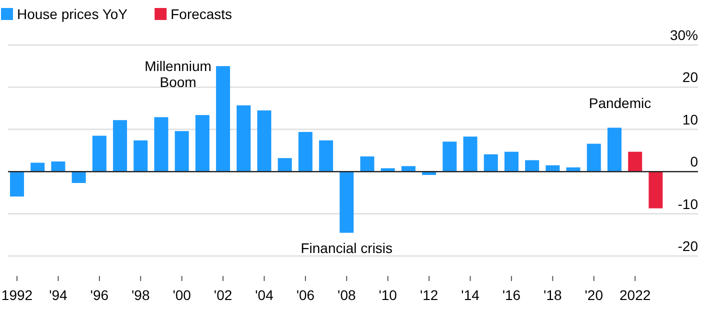 The height and width of the screenshot is (322, 719). What do you see at coordinates (99, 295) in the screenshot?
I see `x-tick-label: '96` at bounding box center [99, 295].